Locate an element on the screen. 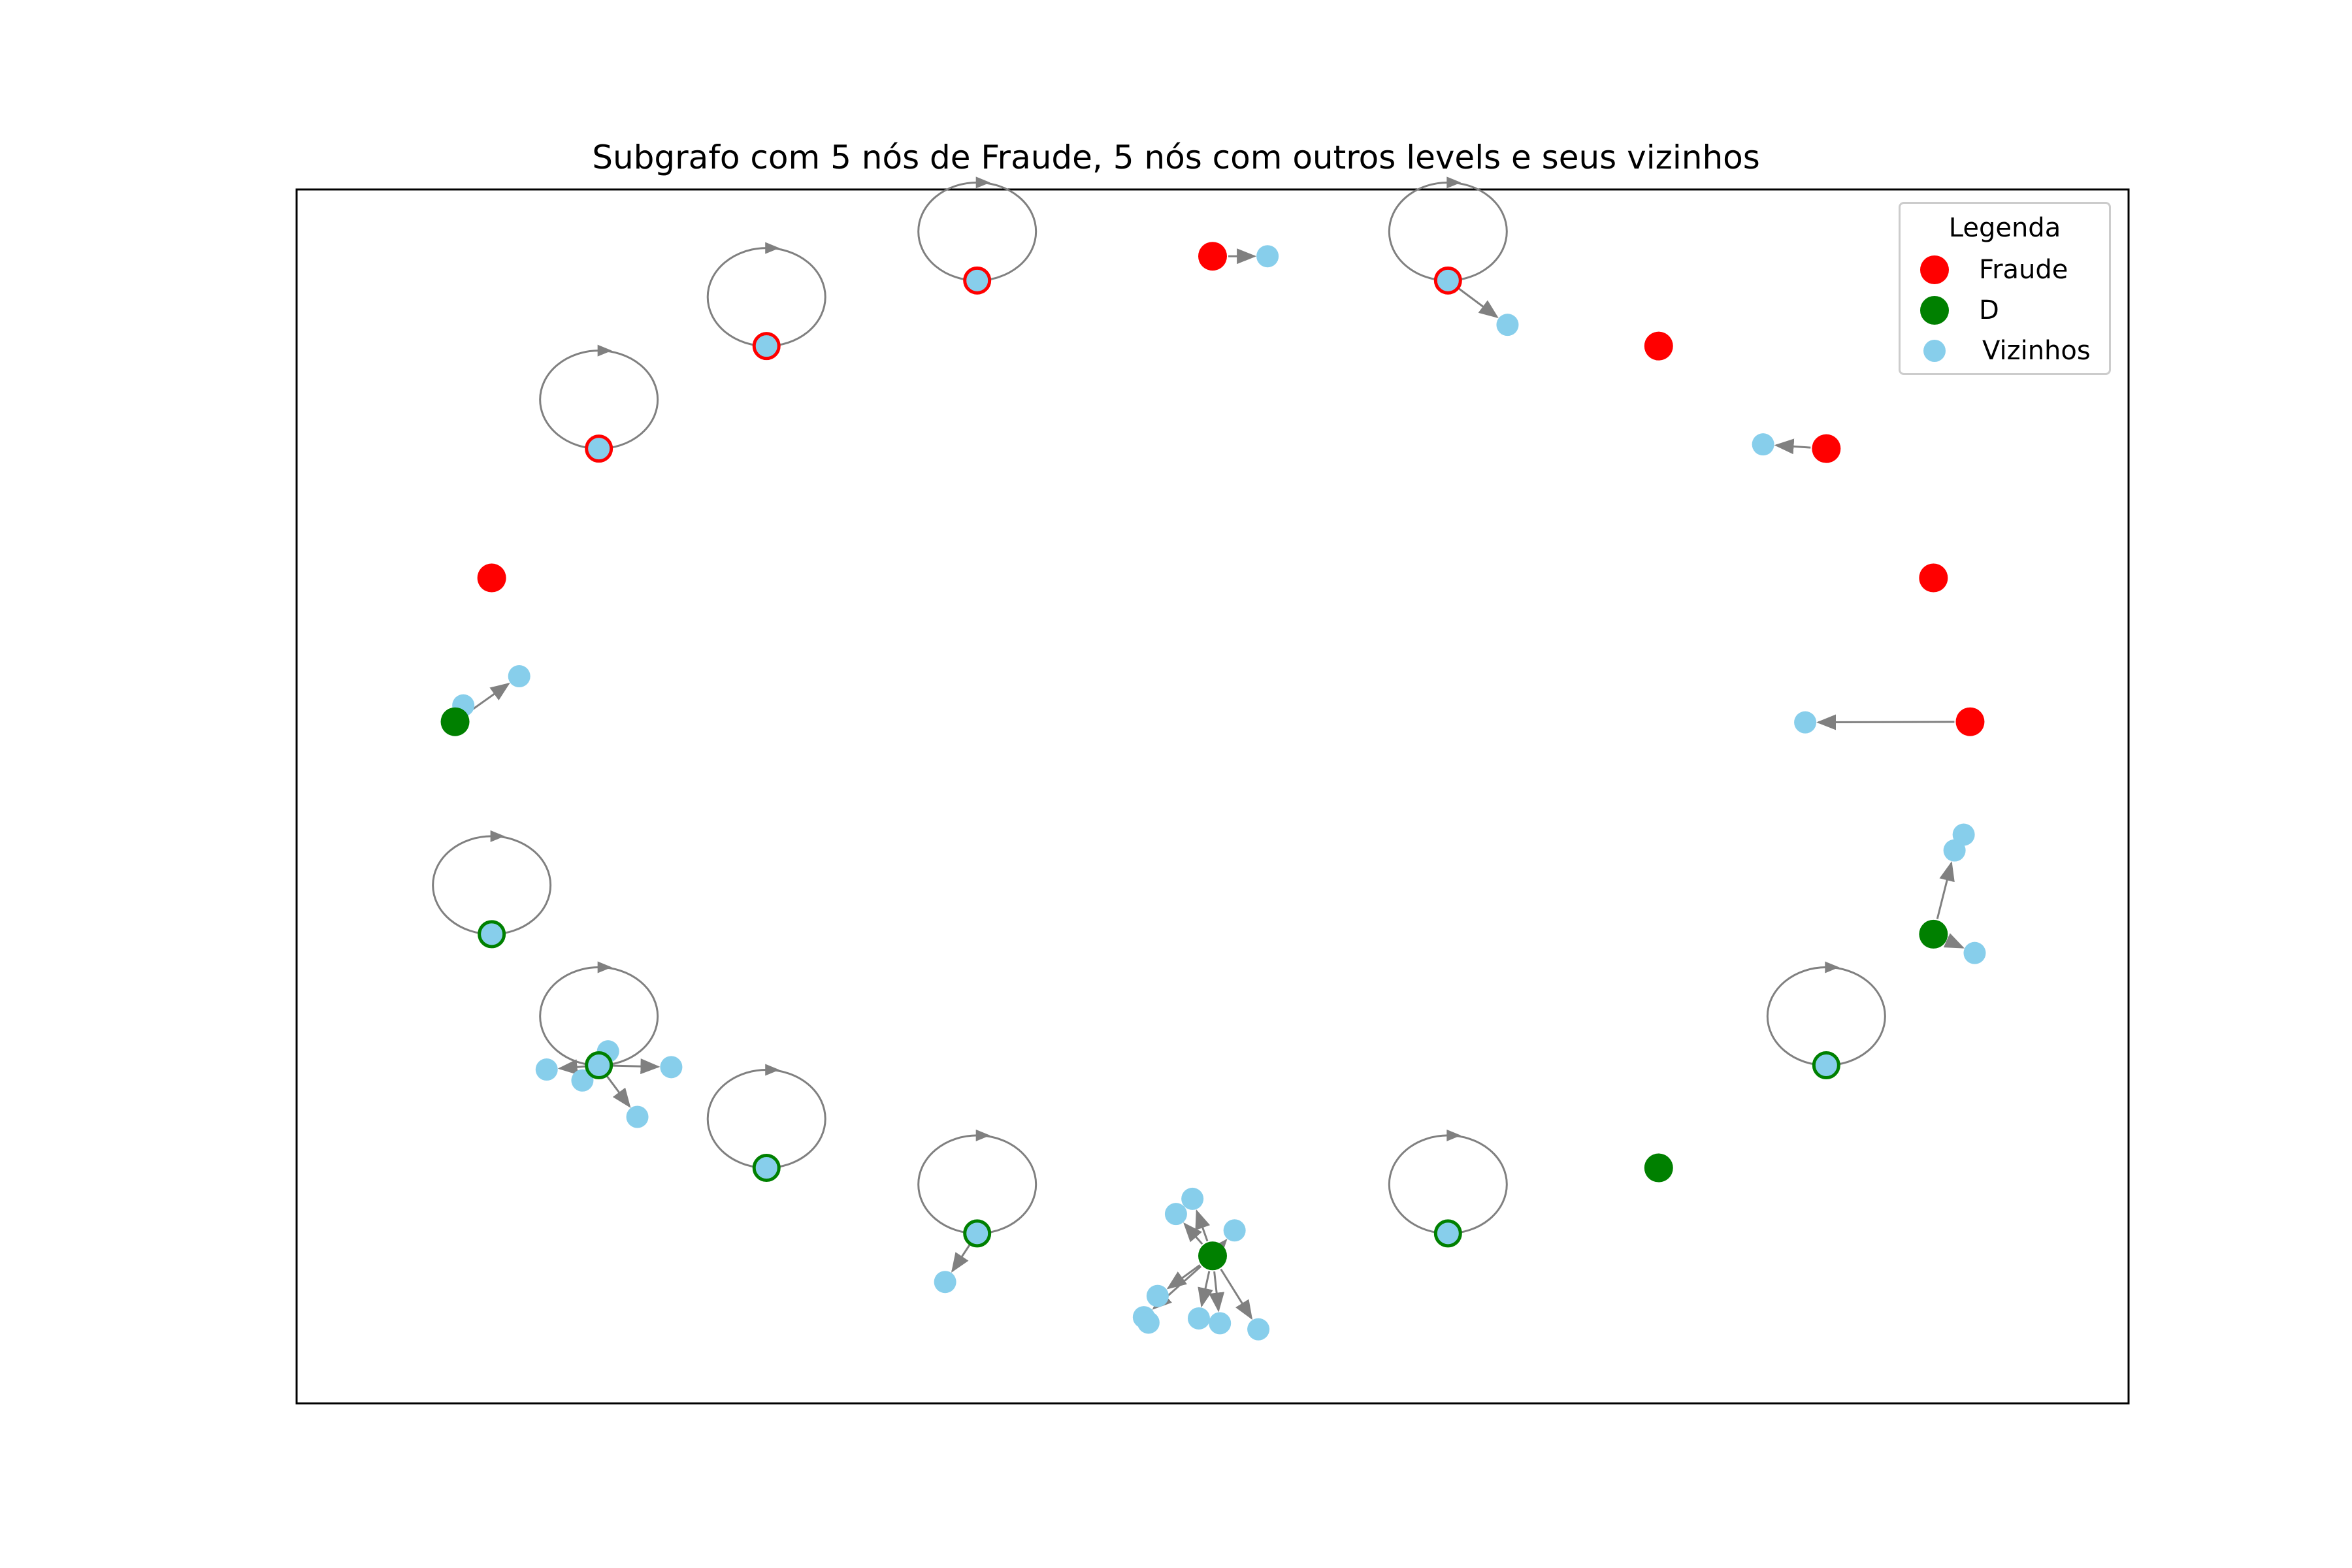 The width and height of the screenshot is (2352, 1568). legend-marker-vizinhos is located at coordinates (1934, 351).